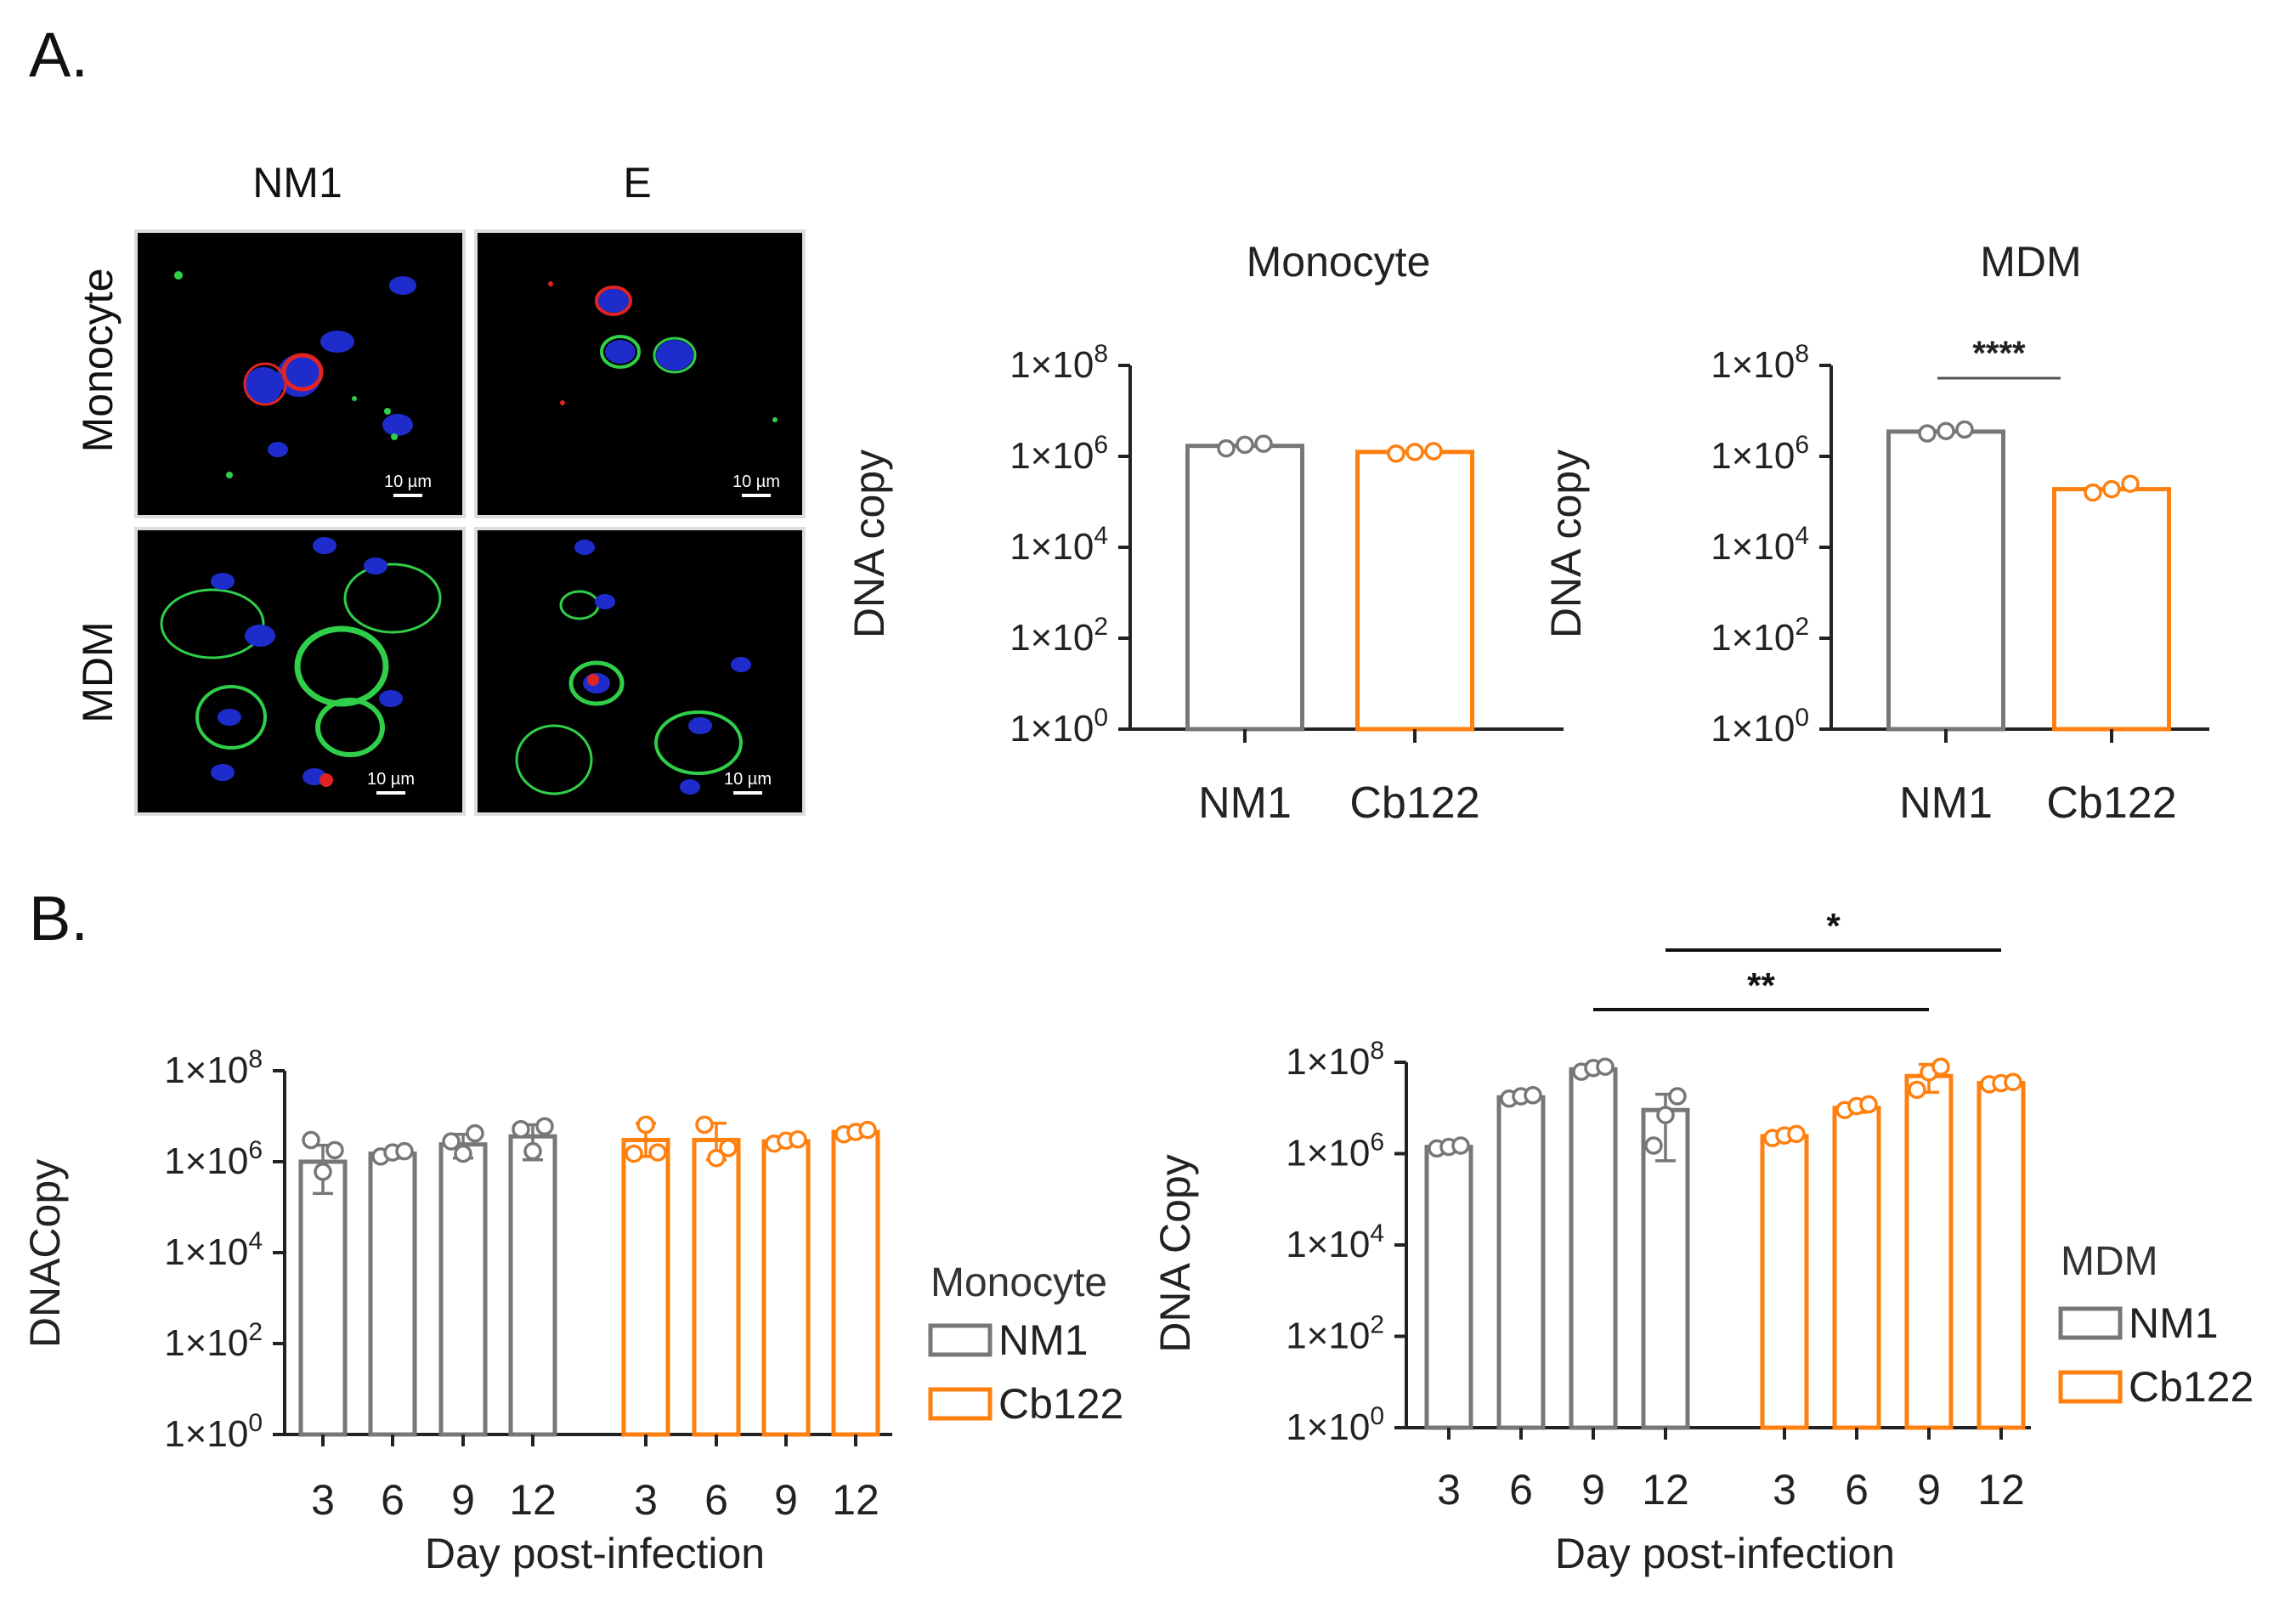  Describe the element at coordinates (1761, 985) in the screenshot. I see `significance-label: **` at that location.